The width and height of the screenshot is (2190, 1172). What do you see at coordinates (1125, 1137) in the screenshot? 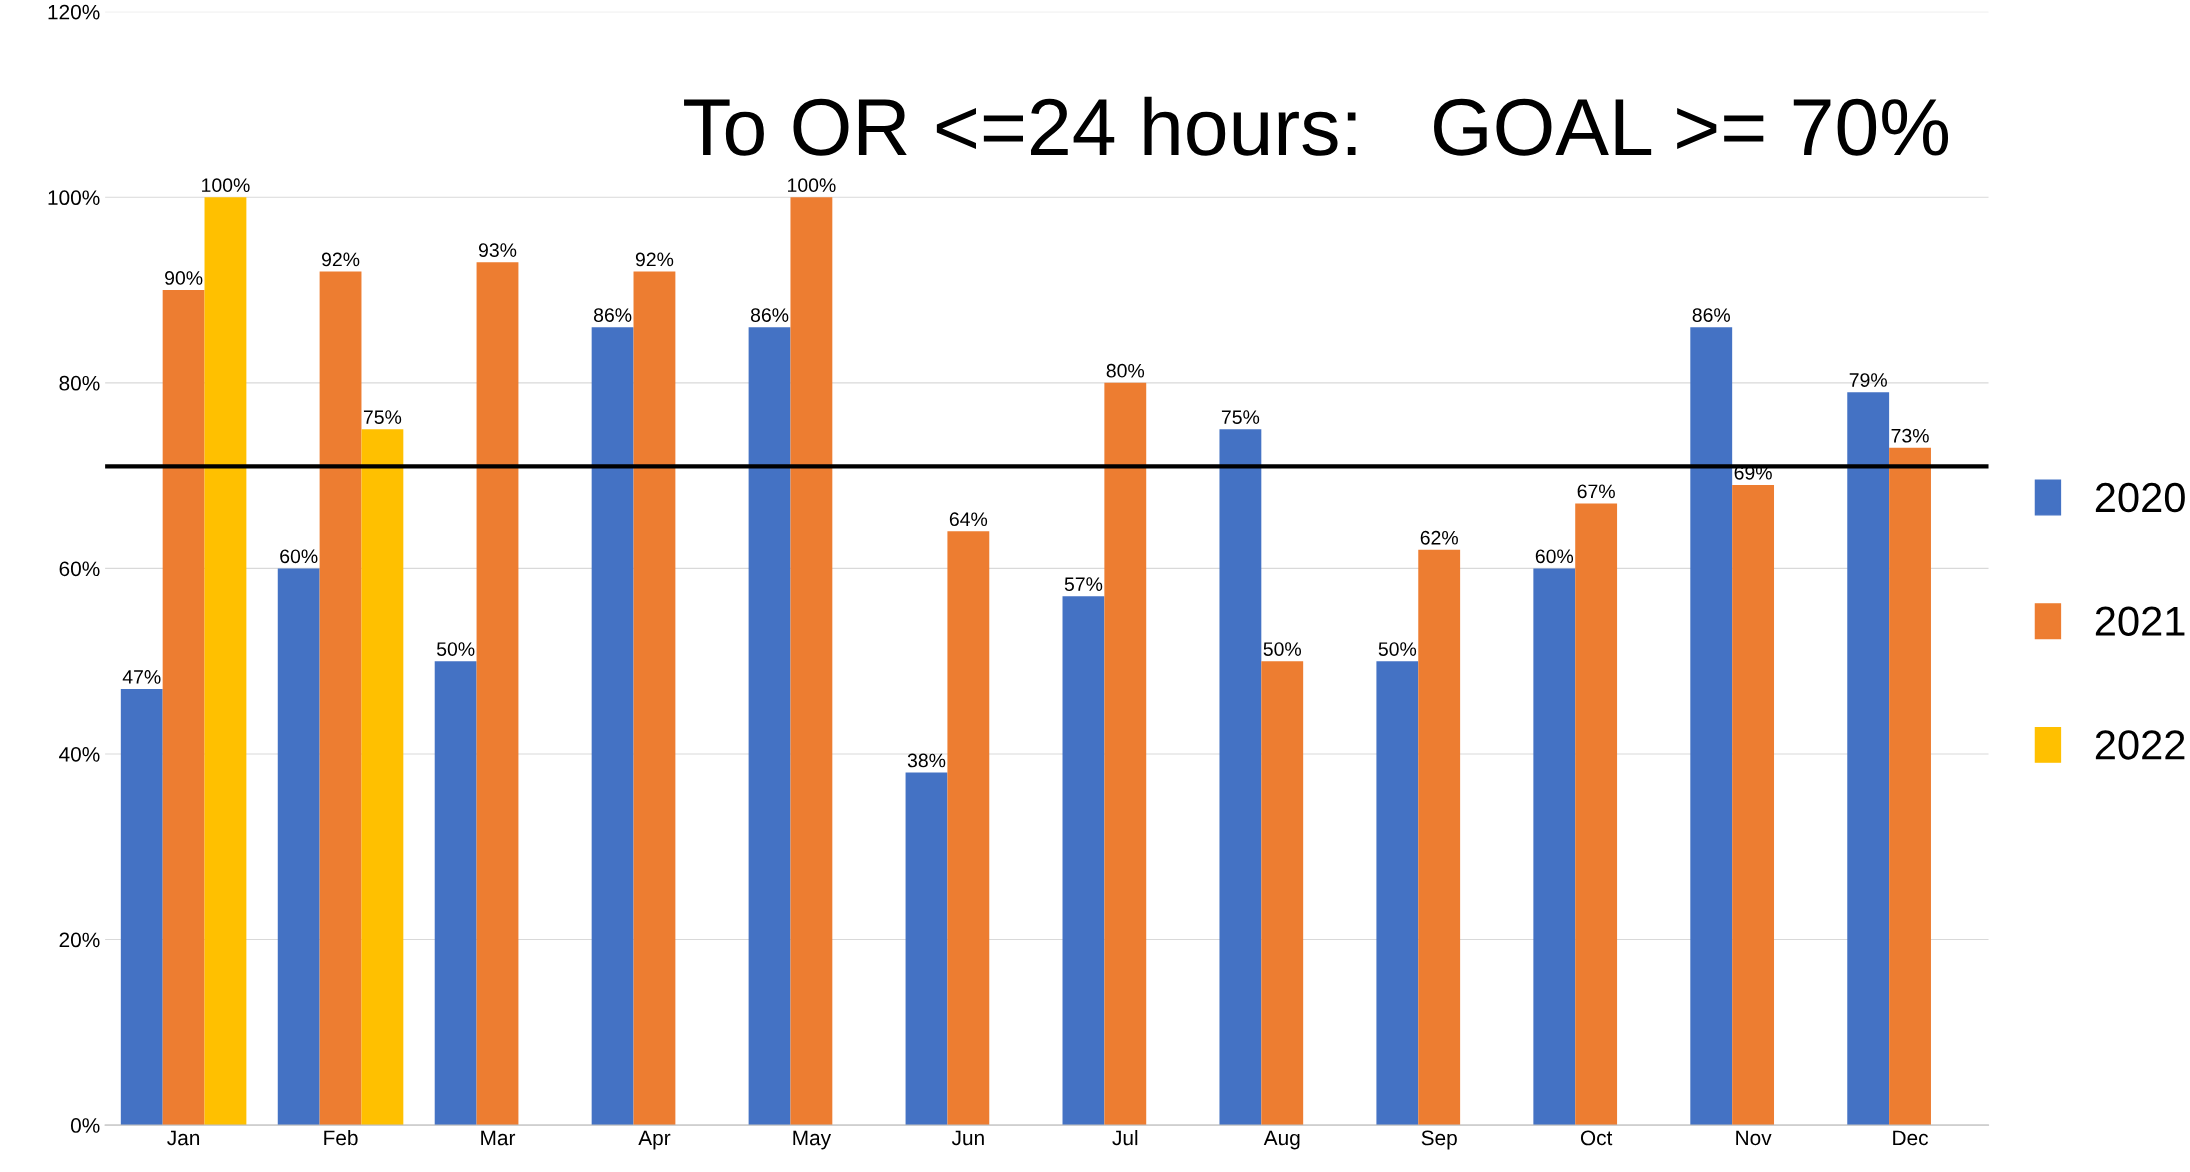
I see `x-tick-label: Jul` at bounding box center [1125, 1137].